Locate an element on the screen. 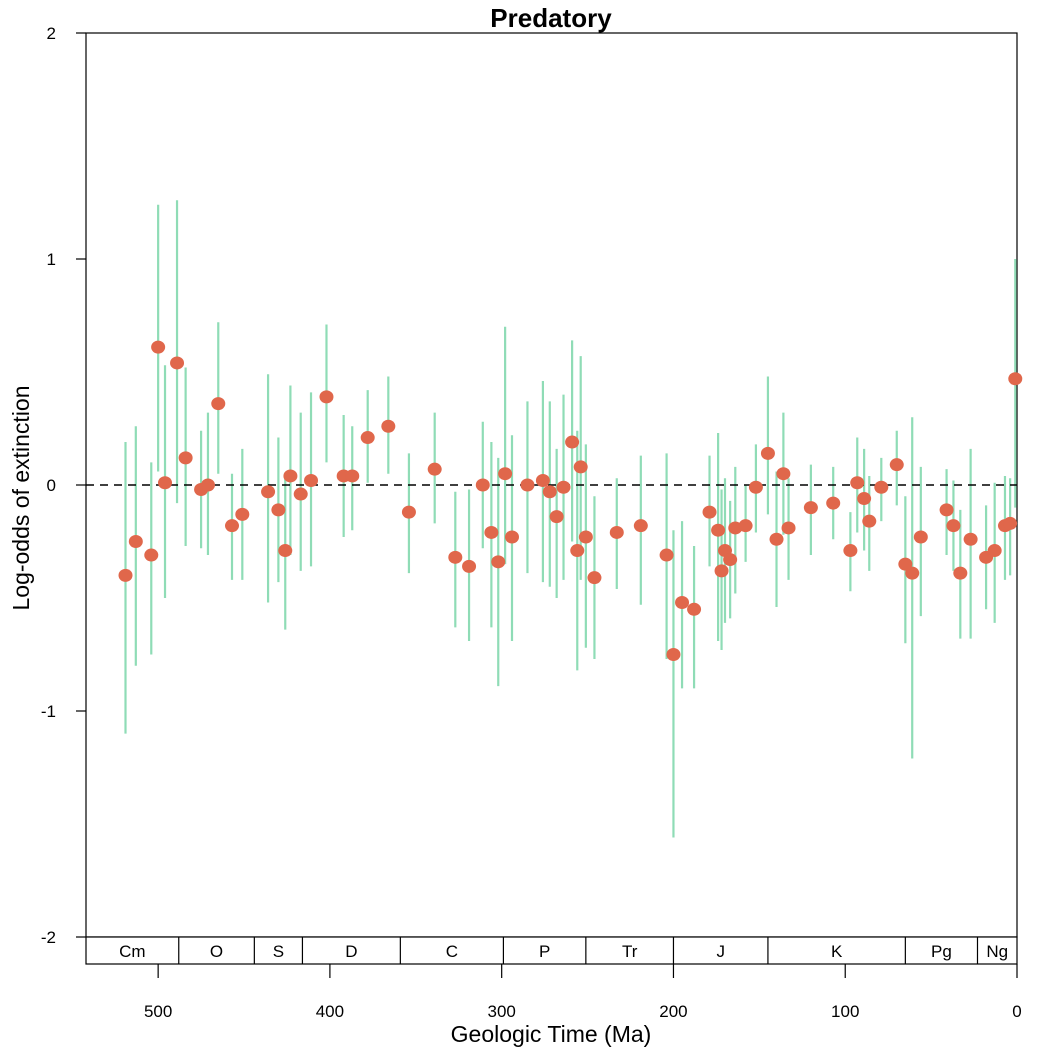  y-tick-label: -2 is located at coordinates (48, 937).